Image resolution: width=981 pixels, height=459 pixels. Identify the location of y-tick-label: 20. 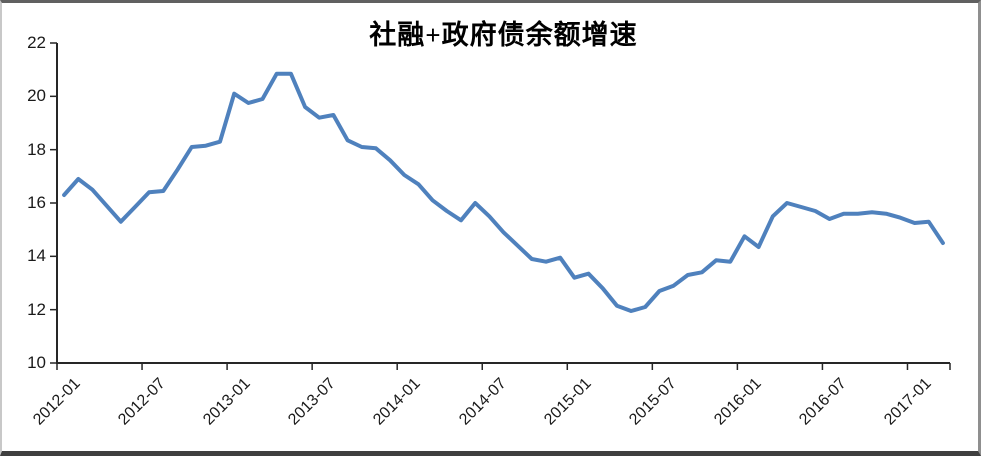
(36, 96).